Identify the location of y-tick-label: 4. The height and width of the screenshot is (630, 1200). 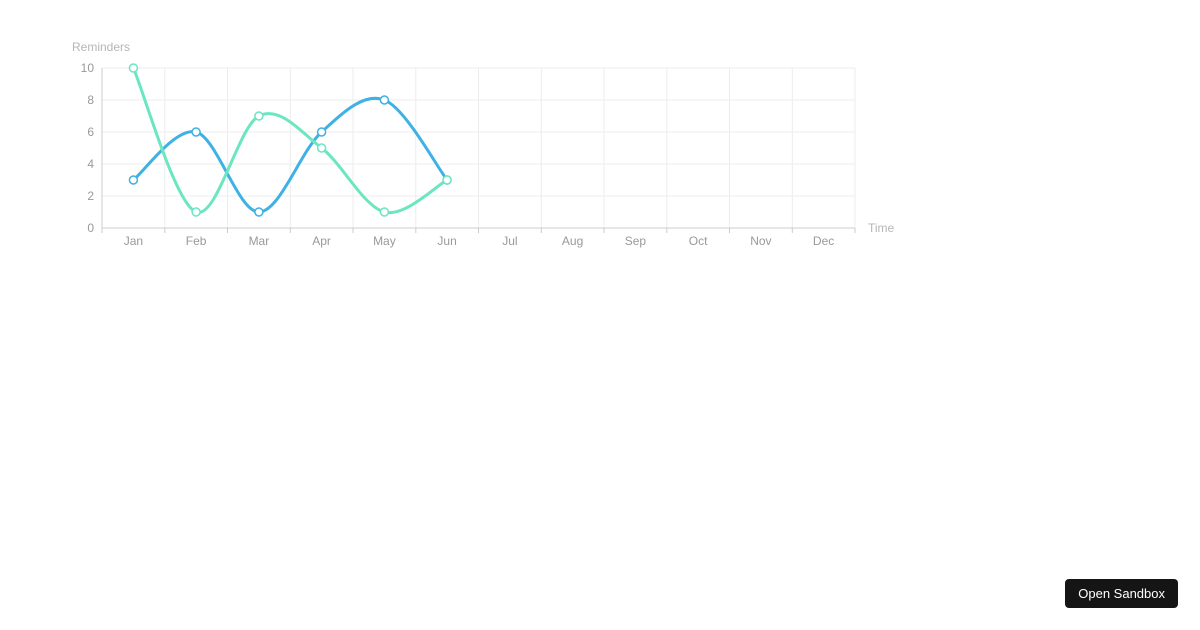
(90, 164).